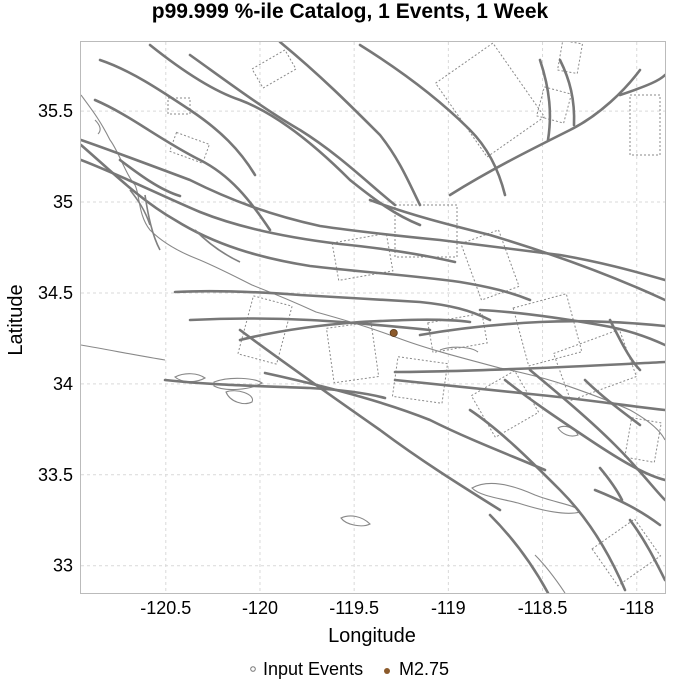 Image resolution: width=700 pixels, height=687 pixels. Describe the element at coordinates (424, 669) in the screenshot. I see `legend-event-label: M2.75` at that location.